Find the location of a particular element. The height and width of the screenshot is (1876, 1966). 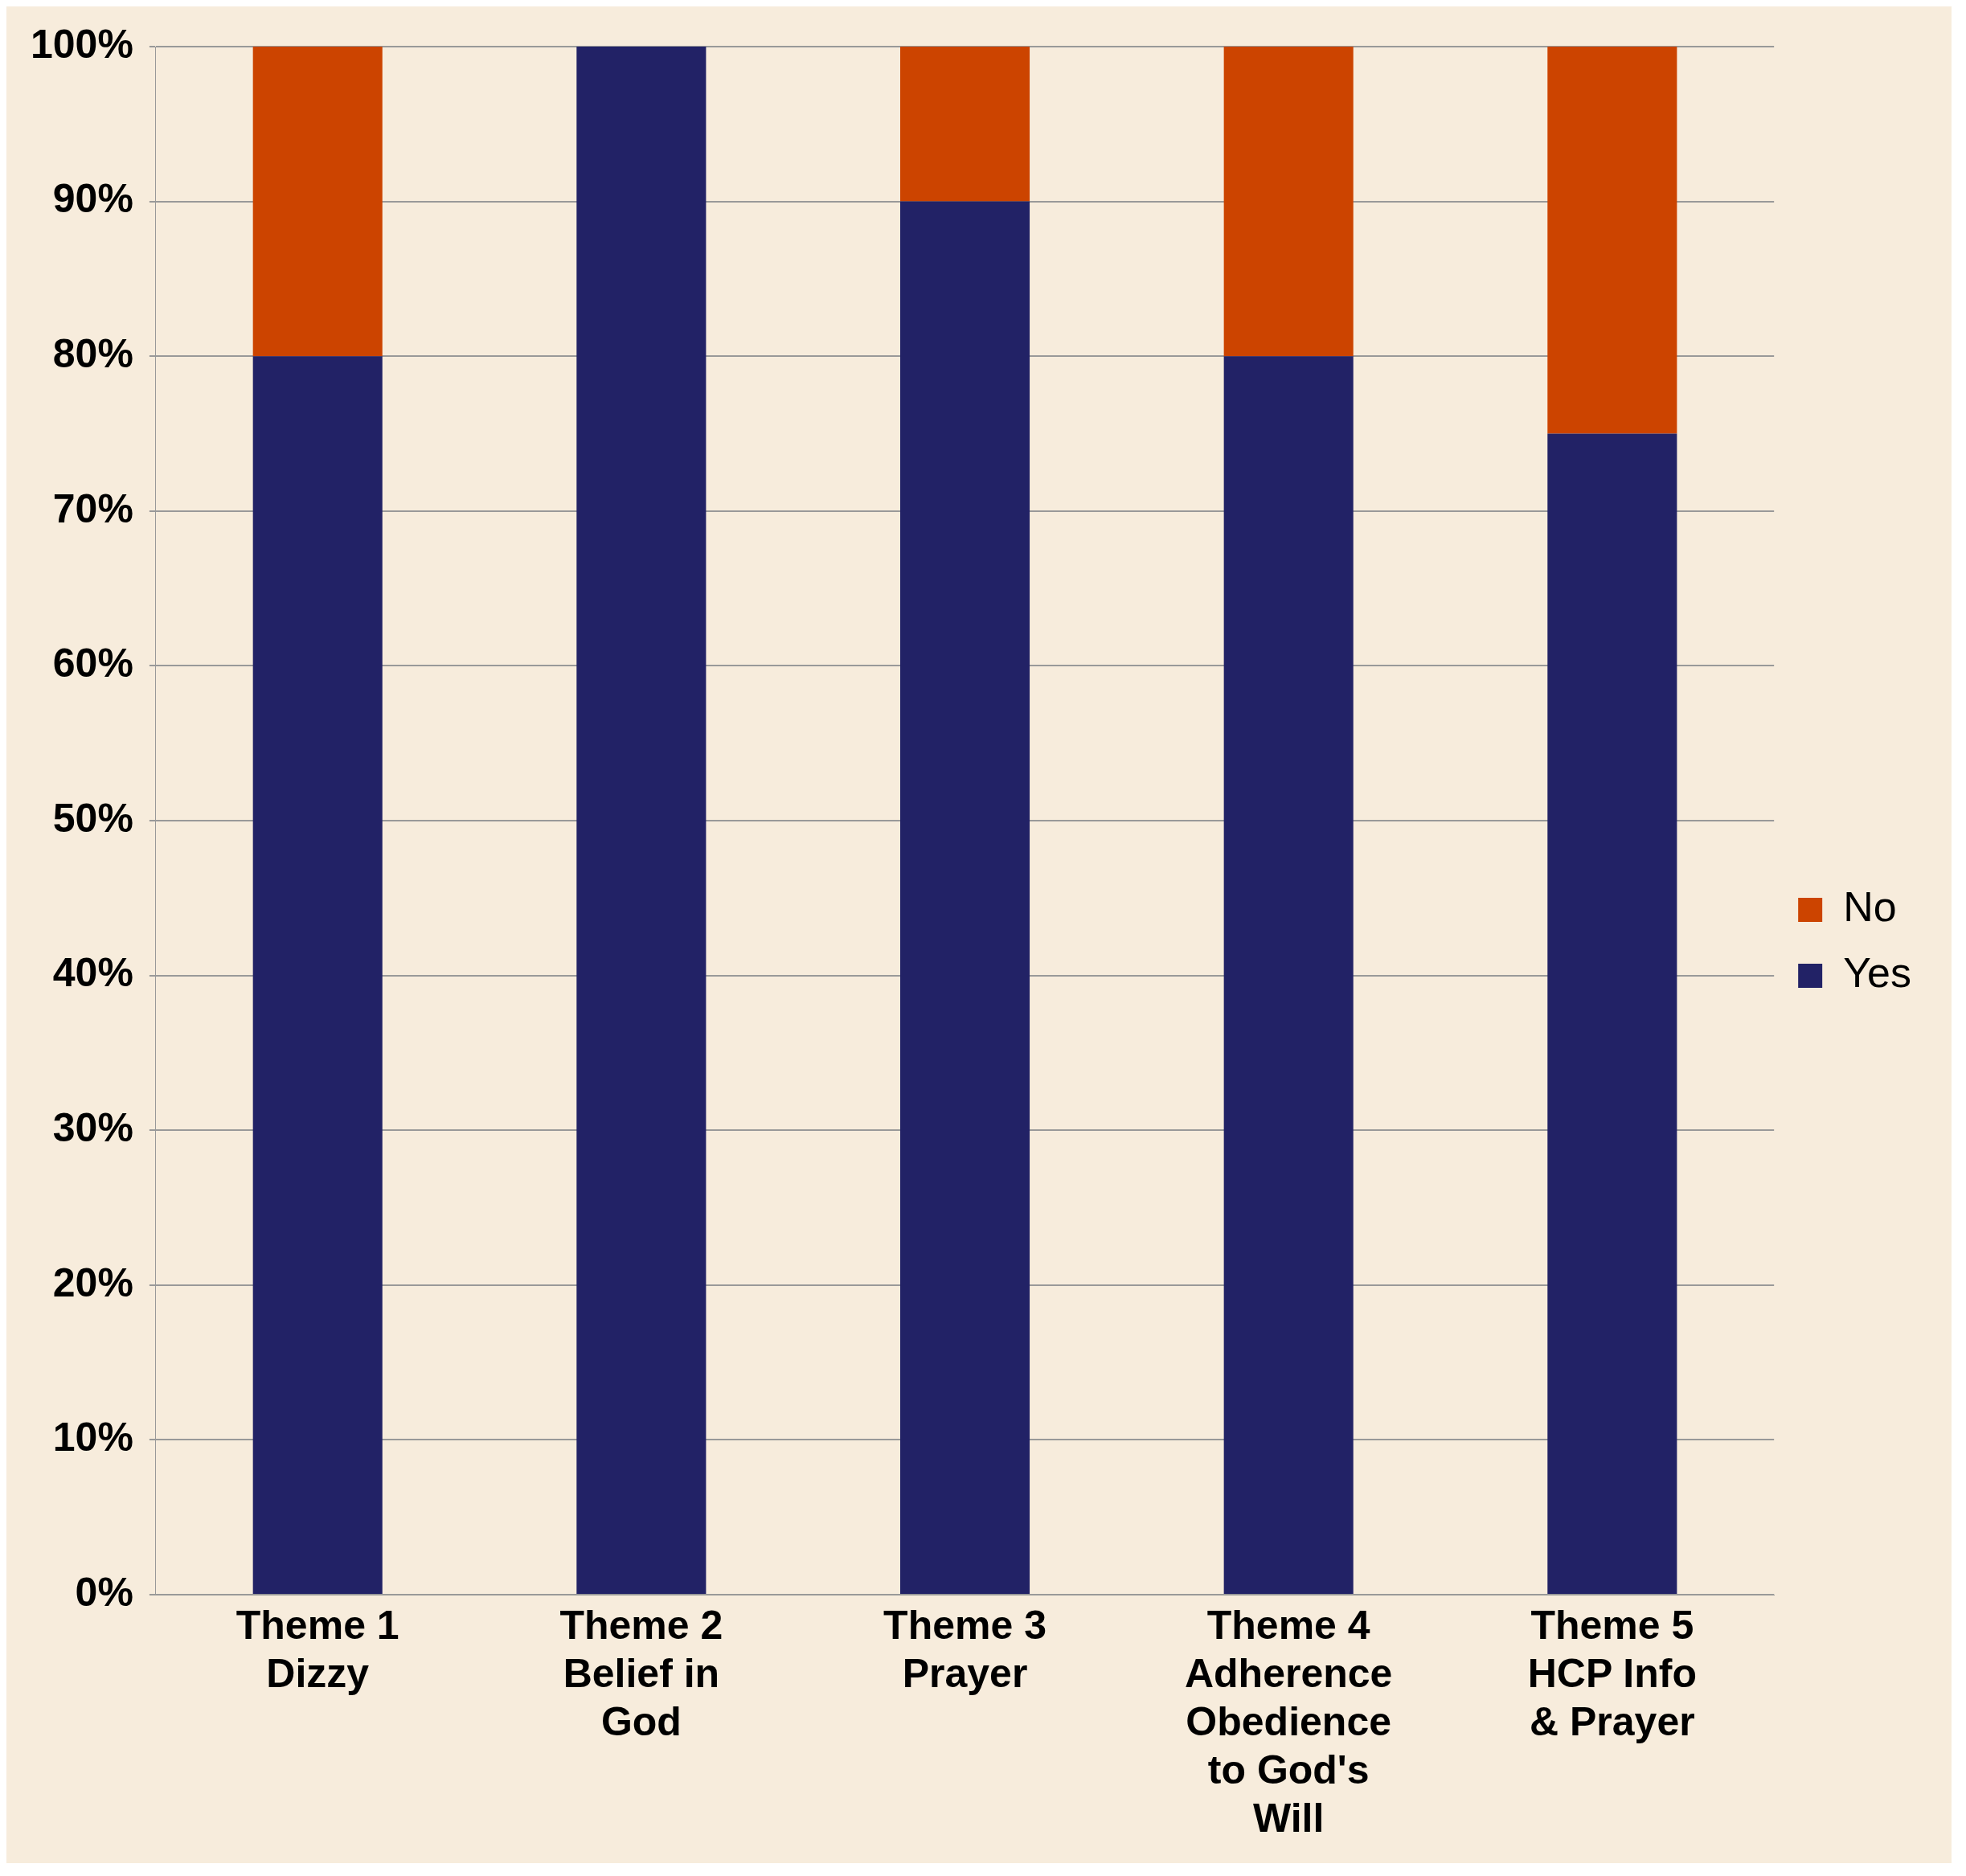

x-tick-label: Theme 3 Prayer is located at coordinates (964, 1649).